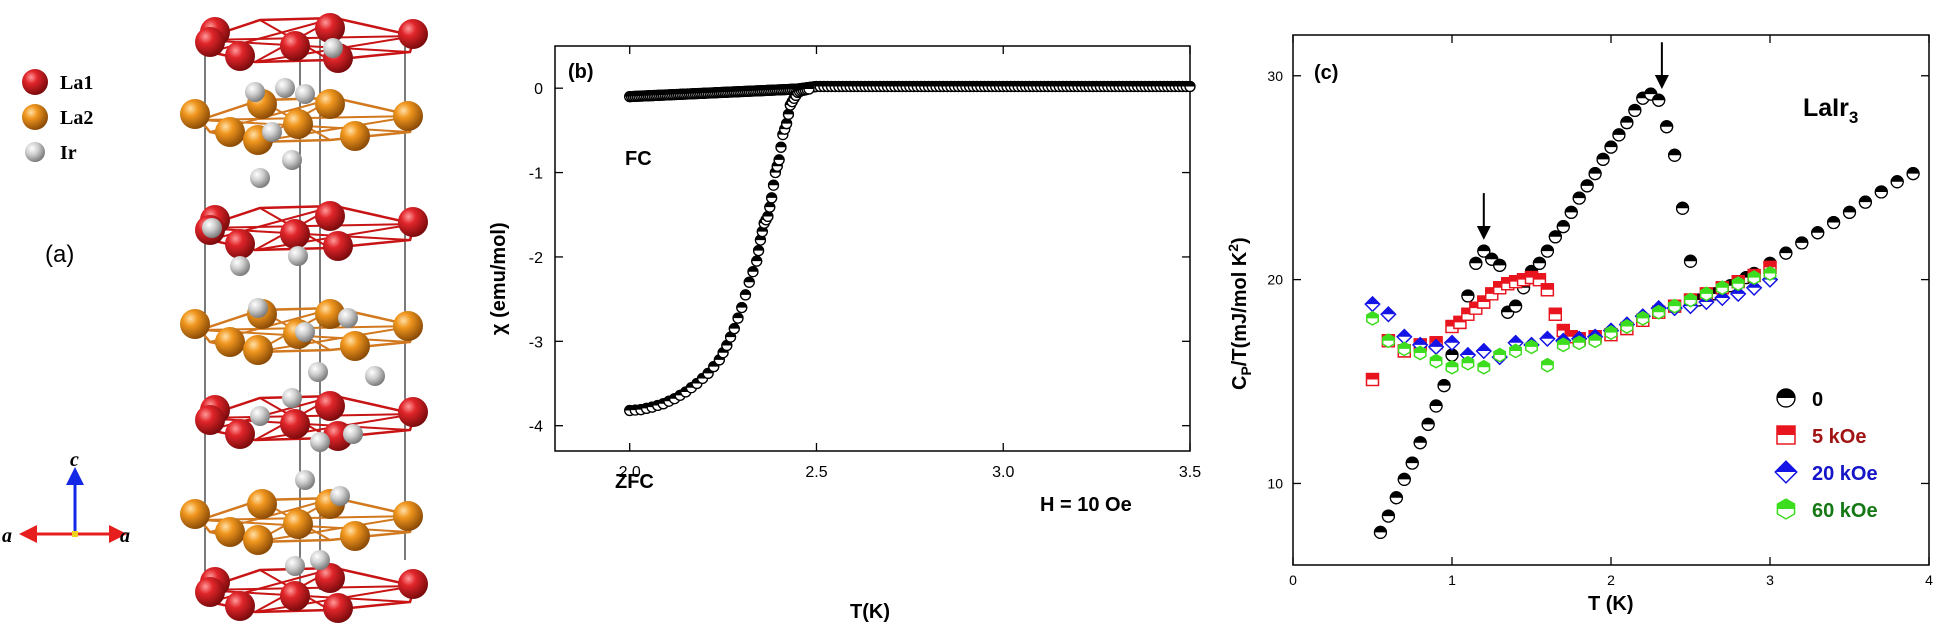  What do you see at coordinates (1572, 141) in the screenshot?
I see `transition-arrows` at bounding box center [1572, 141].